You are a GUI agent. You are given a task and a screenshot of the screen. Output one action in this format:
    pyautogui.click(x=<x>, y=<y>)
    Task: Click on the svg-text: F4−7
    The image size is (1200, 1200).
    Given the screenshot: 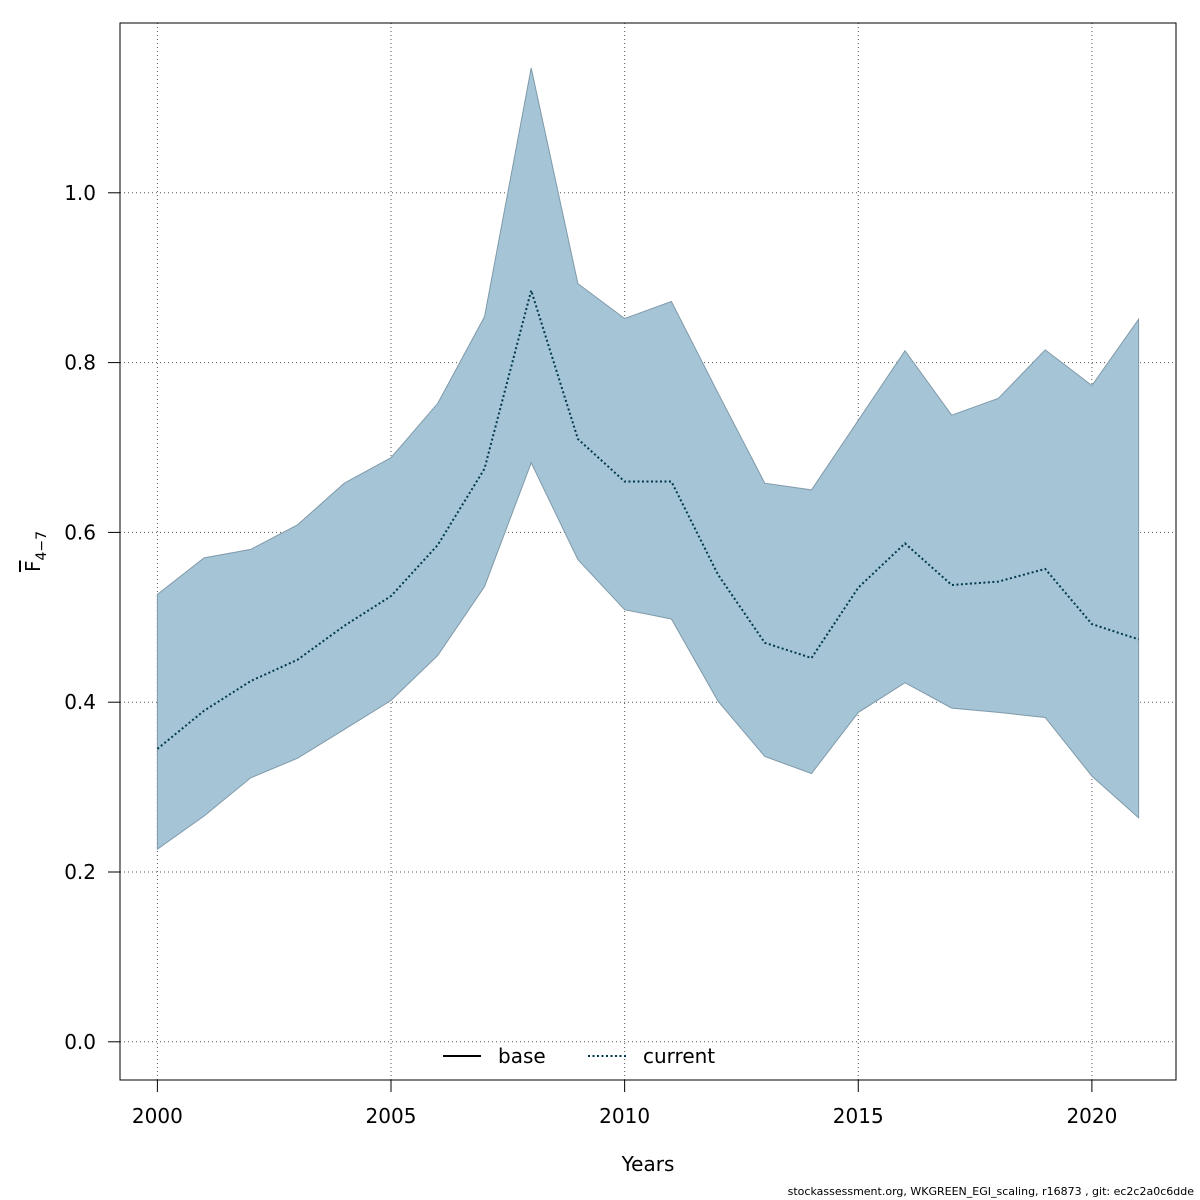 What is the action you would take?
    pyautogui.click(x=35, y=551)
    